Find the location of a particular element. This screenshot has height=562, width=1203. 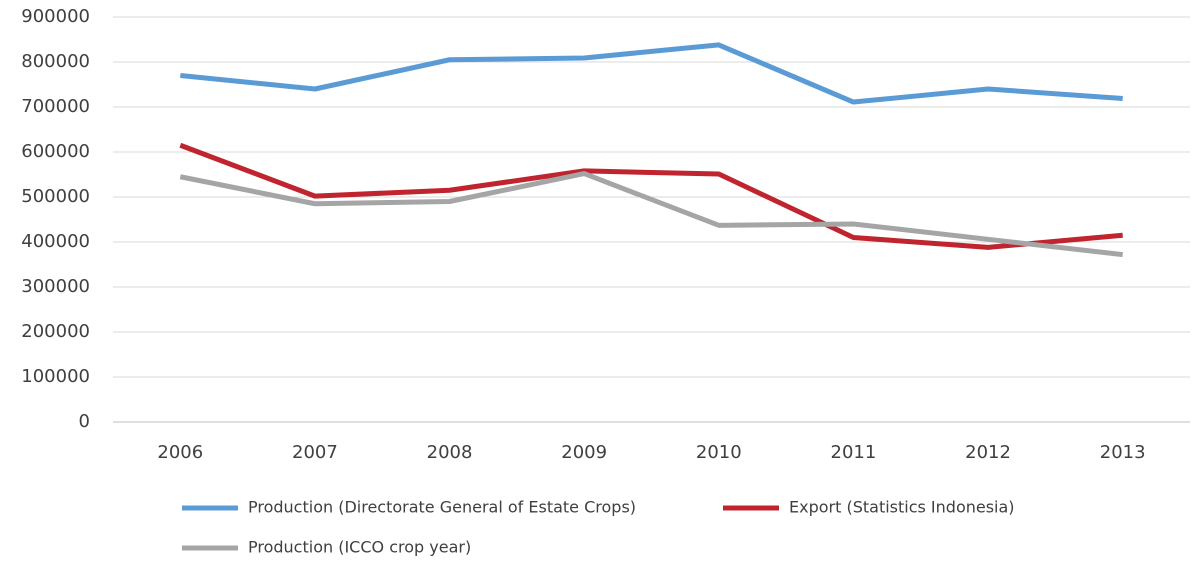

y-tick-label: 500000 is located at coordinates (55, 196).